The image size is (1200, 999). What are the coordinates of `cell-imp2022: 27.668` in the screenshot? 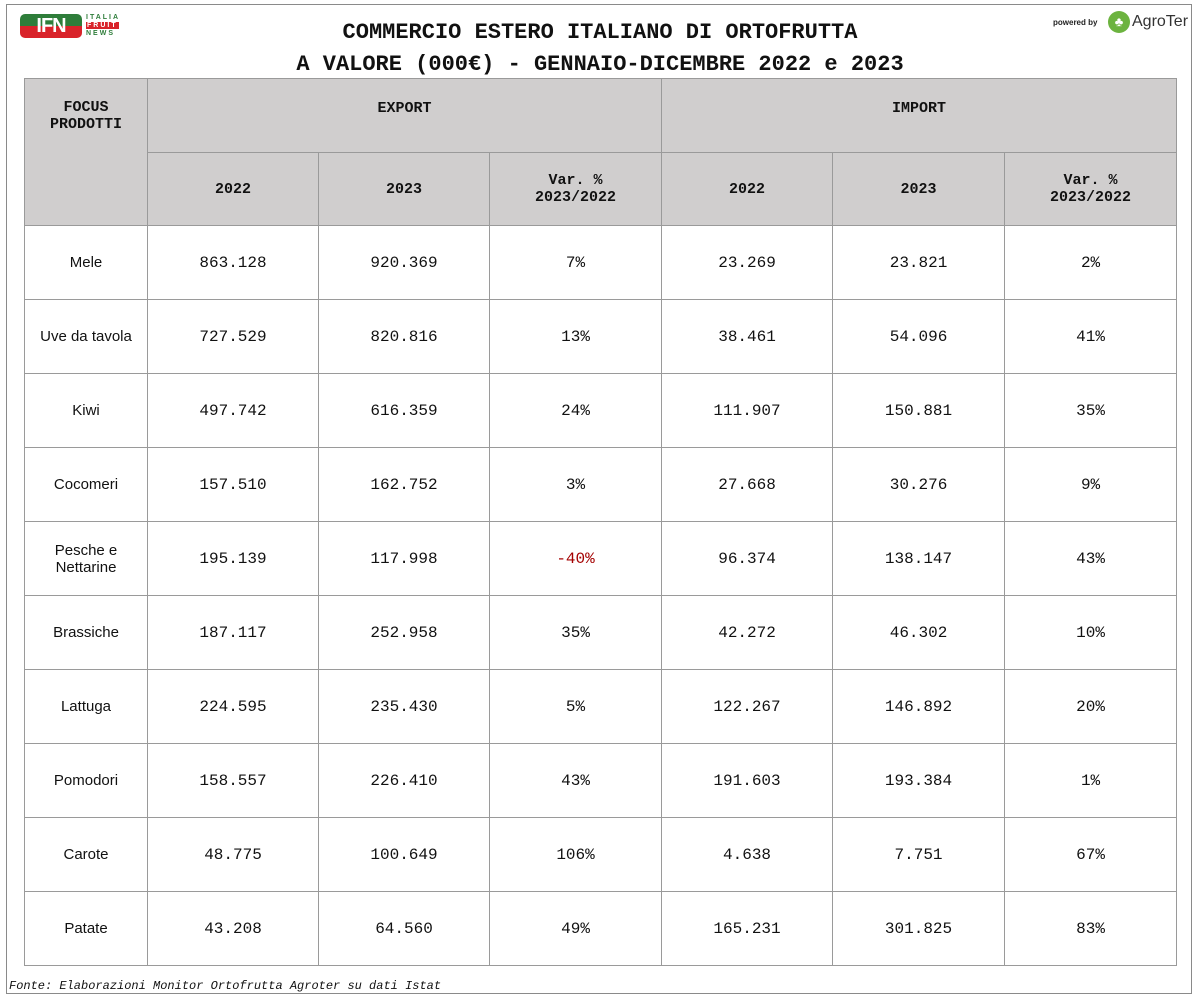 It's located at (747, 484).